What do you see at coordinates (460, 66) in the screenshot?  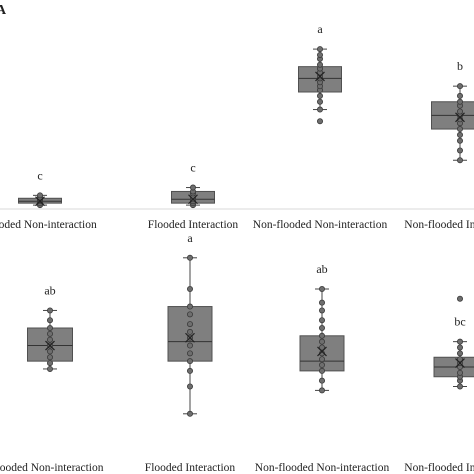 I see `significance-letter: b` at bounding box center [460, 66].